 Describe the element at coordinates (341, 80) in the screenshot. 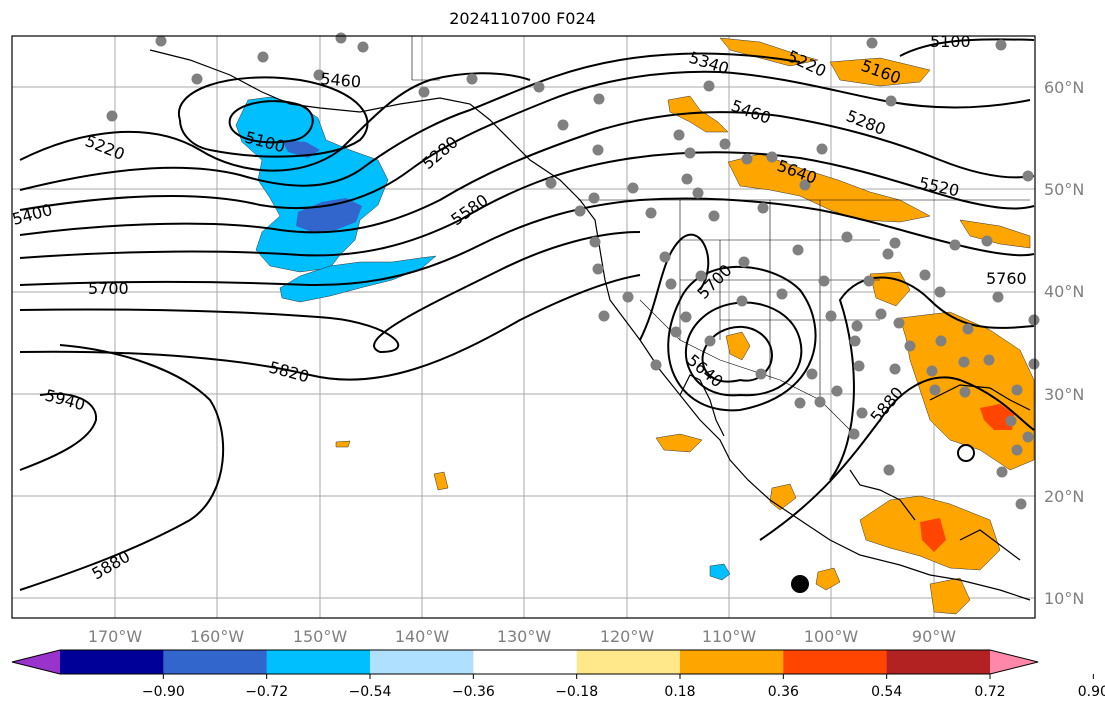

I see `contour-label: 5460` at that location.